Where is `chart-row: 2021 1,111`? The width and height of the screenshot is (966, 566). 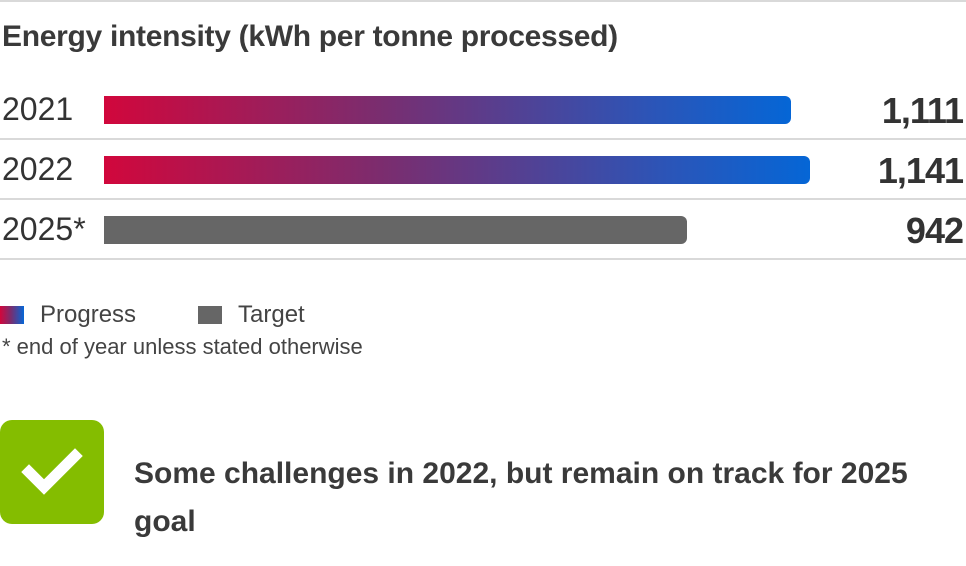 chart-row: 2021 1,111 is located at coordinates (483, 110).